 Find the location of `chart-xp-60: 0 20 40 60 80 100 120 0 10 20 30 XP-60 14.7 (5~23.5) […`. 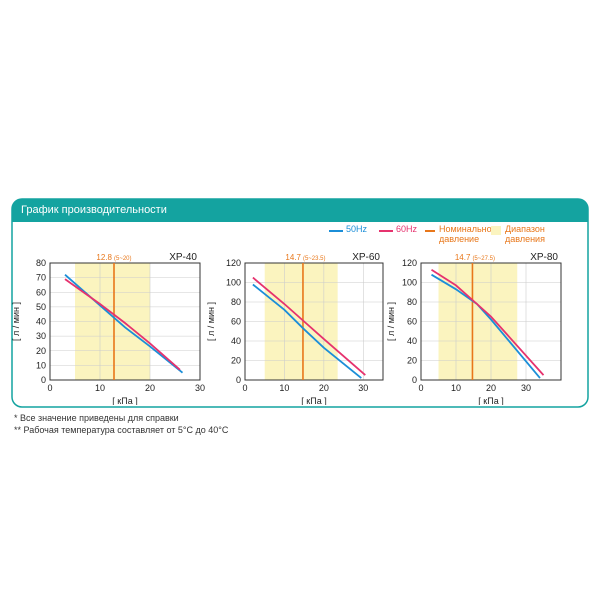

chart-xp-60: 0 20 40 60 80 100 120 0 10 20 30 XP-60 14.7 (5~23.5) [… is located at coordinates (295, 328).